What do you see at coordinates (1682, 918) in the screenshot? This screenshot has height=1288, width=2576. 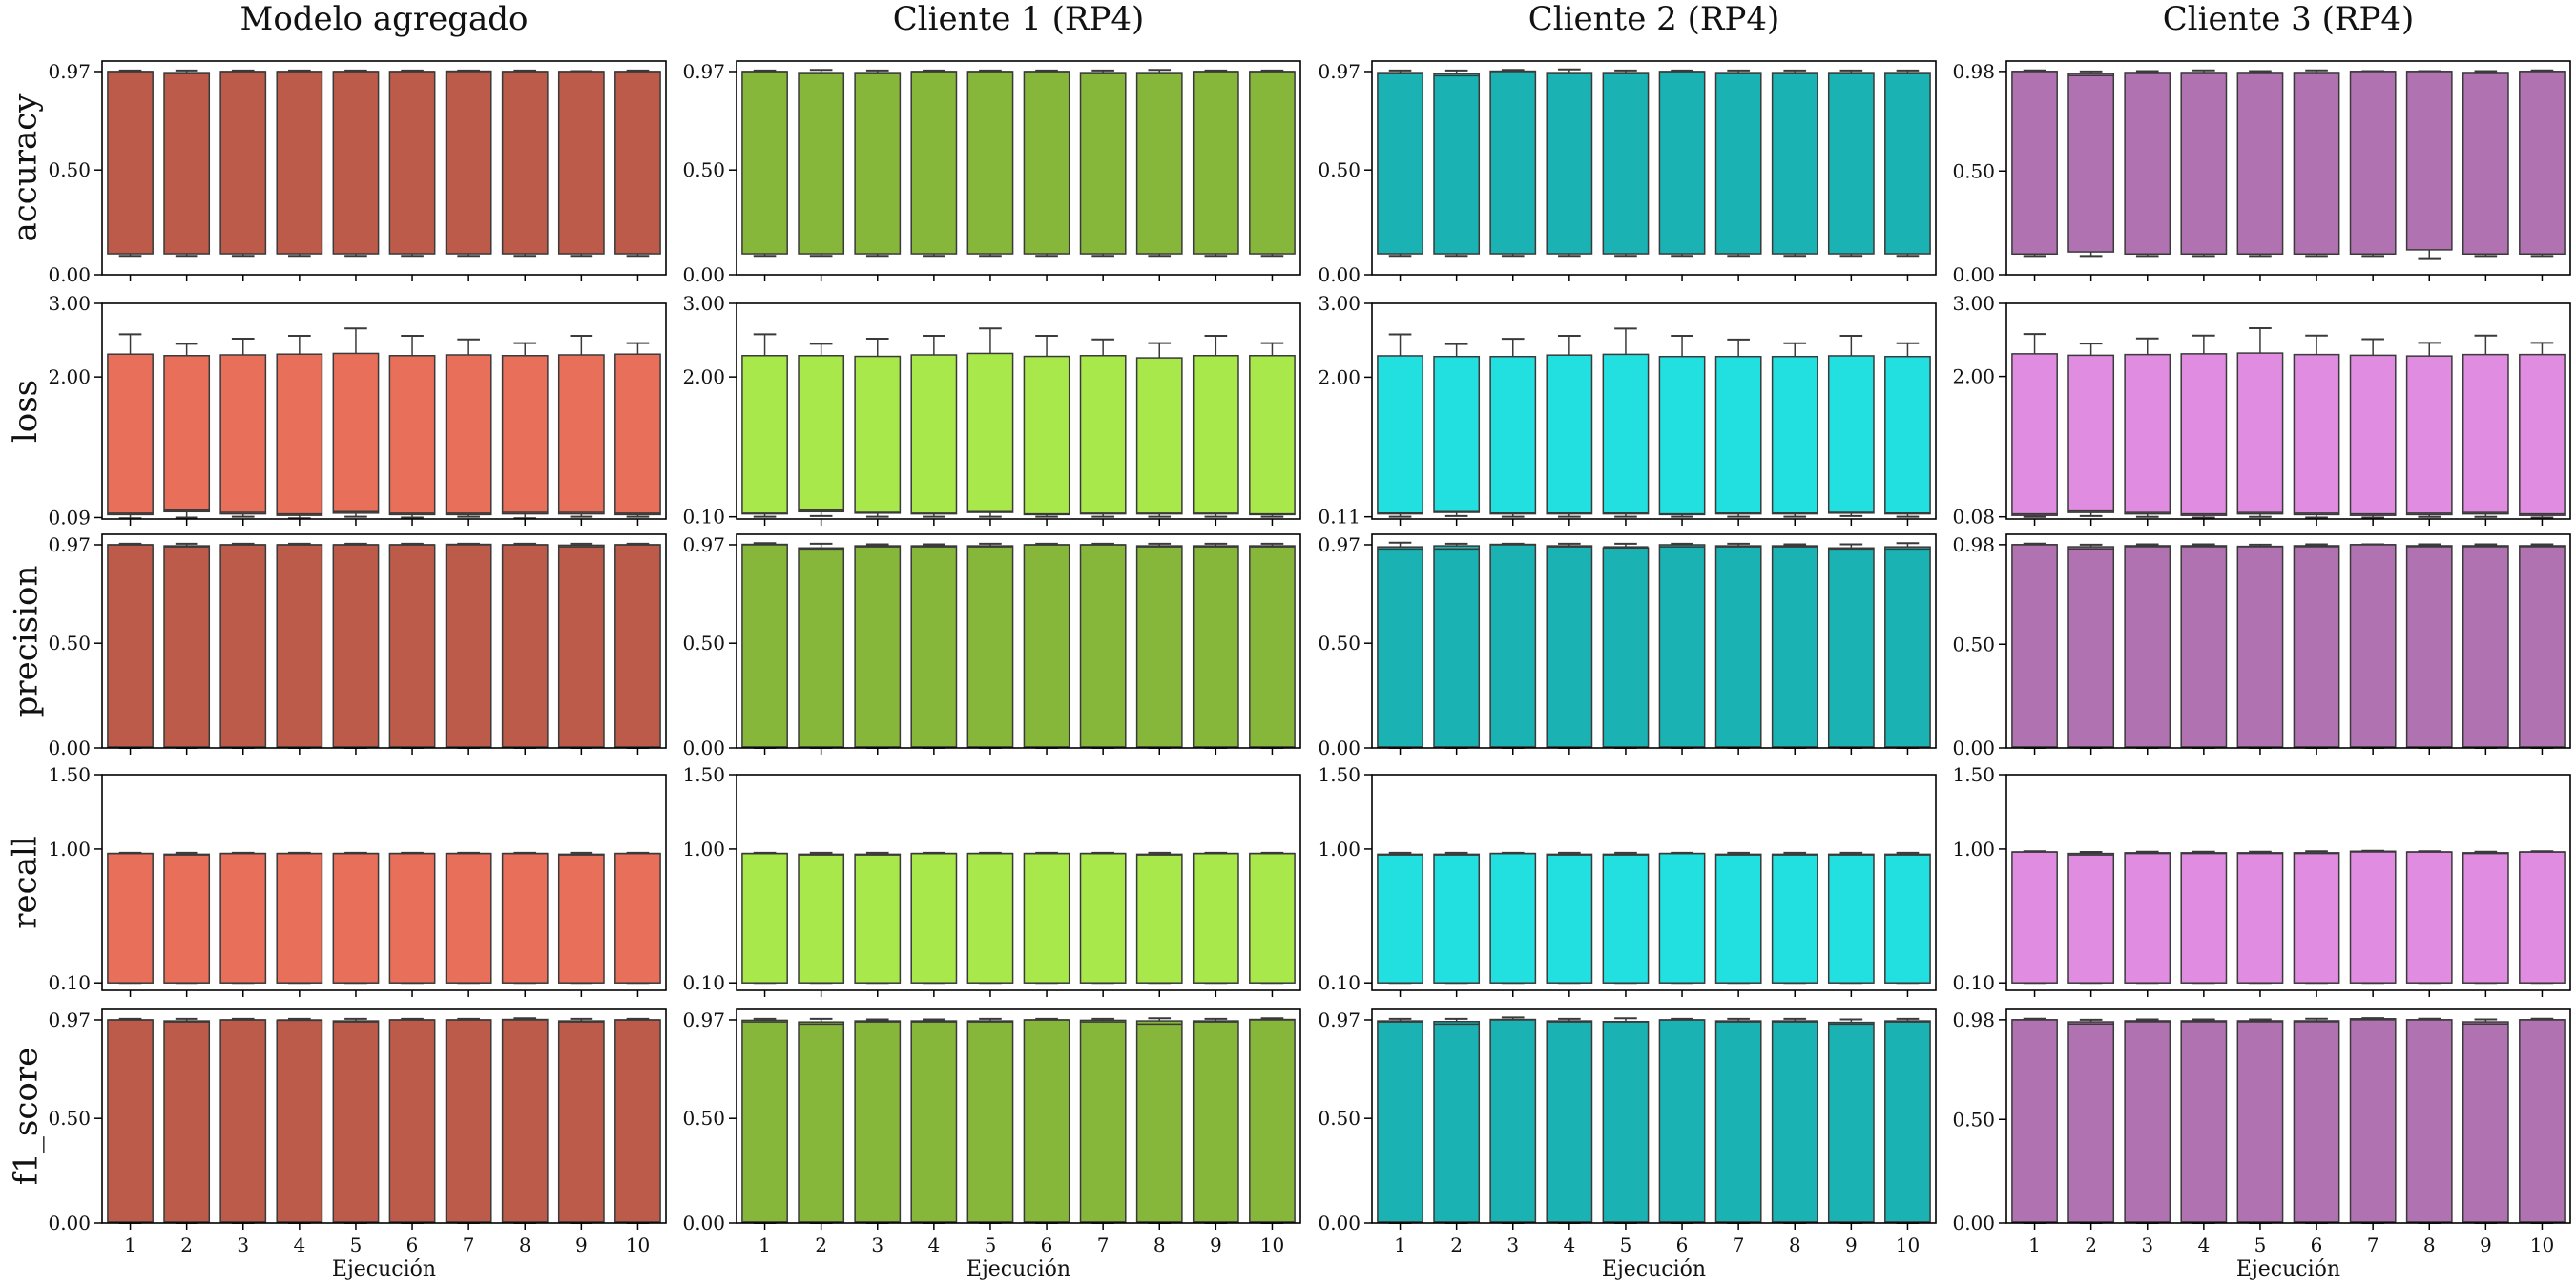 I see `box-run-6-recall-cliente-2-rp4` at bounding box center [1682, 918].